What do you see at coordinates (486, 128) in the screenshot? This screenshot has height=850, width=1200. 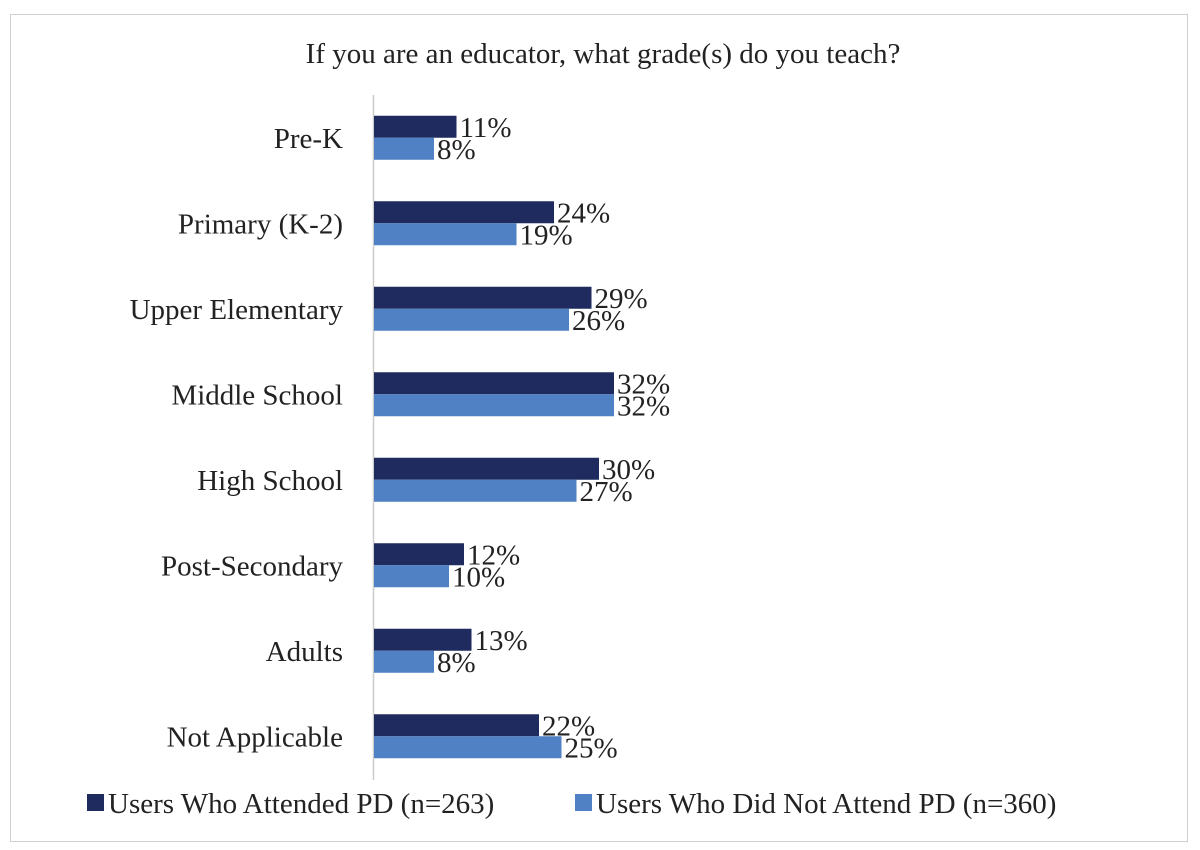 I see `data-label: 11%` at bounding box center [486, 128].